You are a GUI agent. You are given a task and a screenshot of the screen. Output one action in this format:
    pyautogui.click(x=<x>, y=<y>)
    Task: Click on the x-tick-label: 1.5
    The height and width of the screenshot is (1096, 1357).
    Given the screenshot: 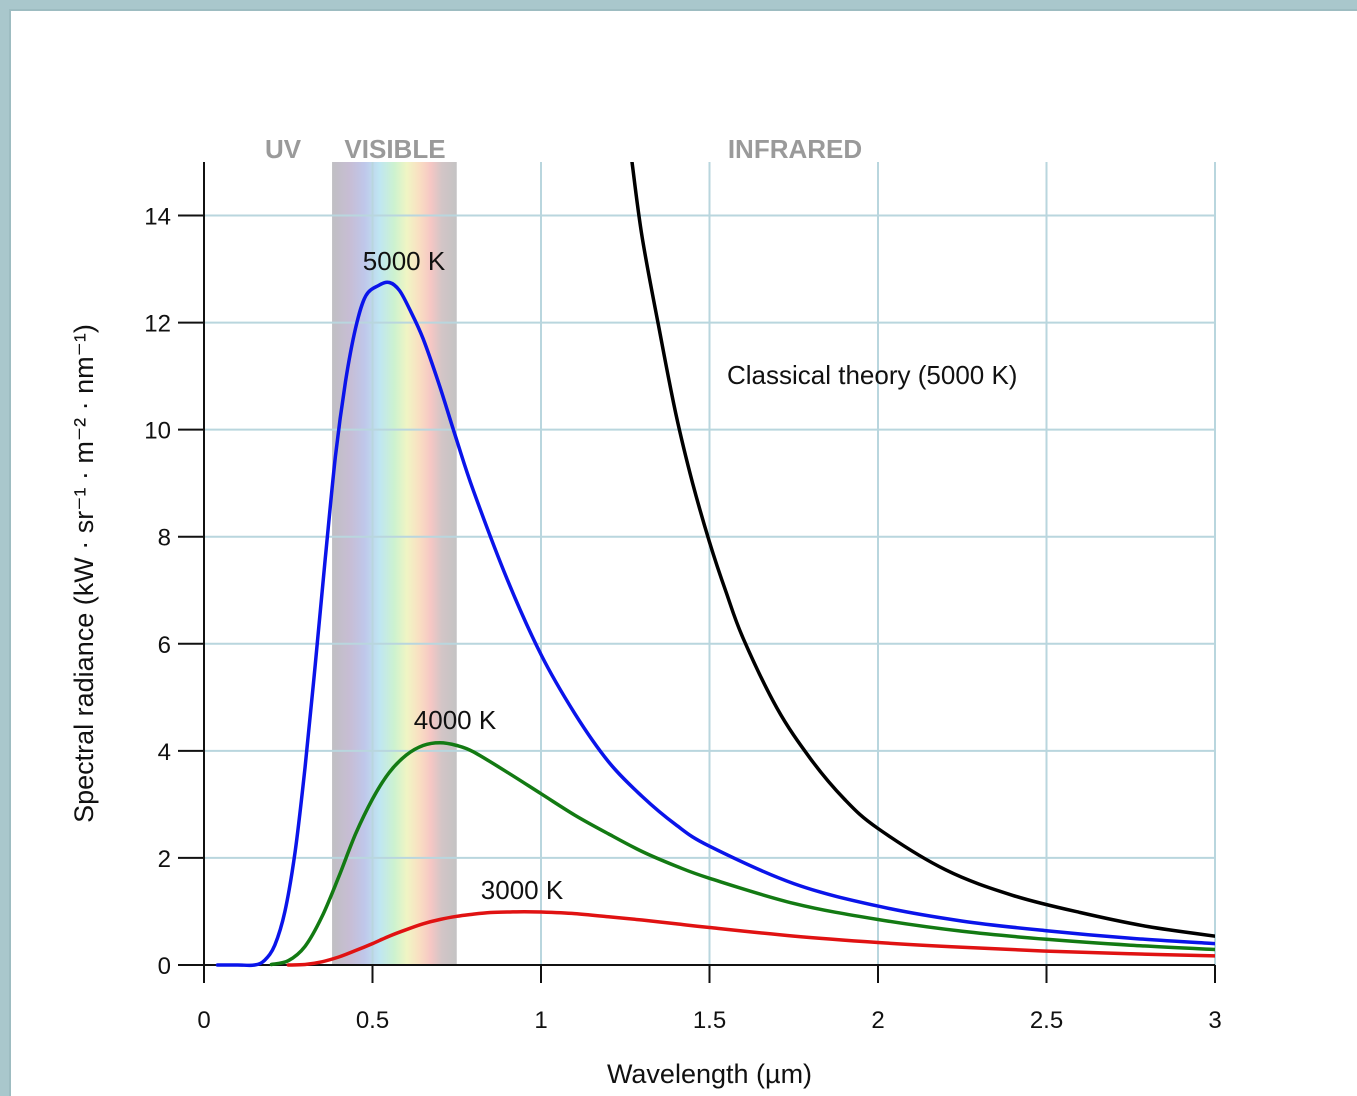 What is the action you would take?
    pyautogui.click(x=709, y=1020)
    